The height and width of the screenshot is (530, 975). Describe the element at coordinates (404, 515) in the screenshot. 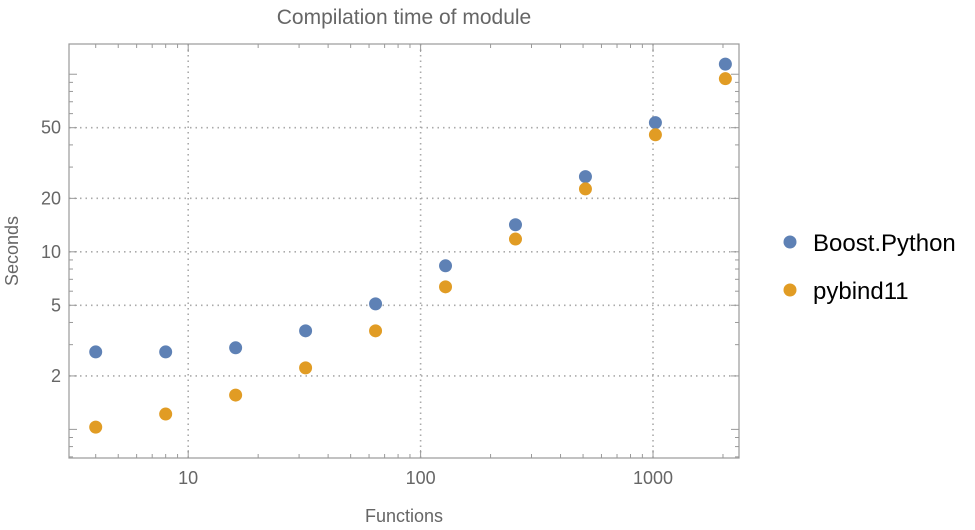

I see `x-axis-label: Functions` at that location.